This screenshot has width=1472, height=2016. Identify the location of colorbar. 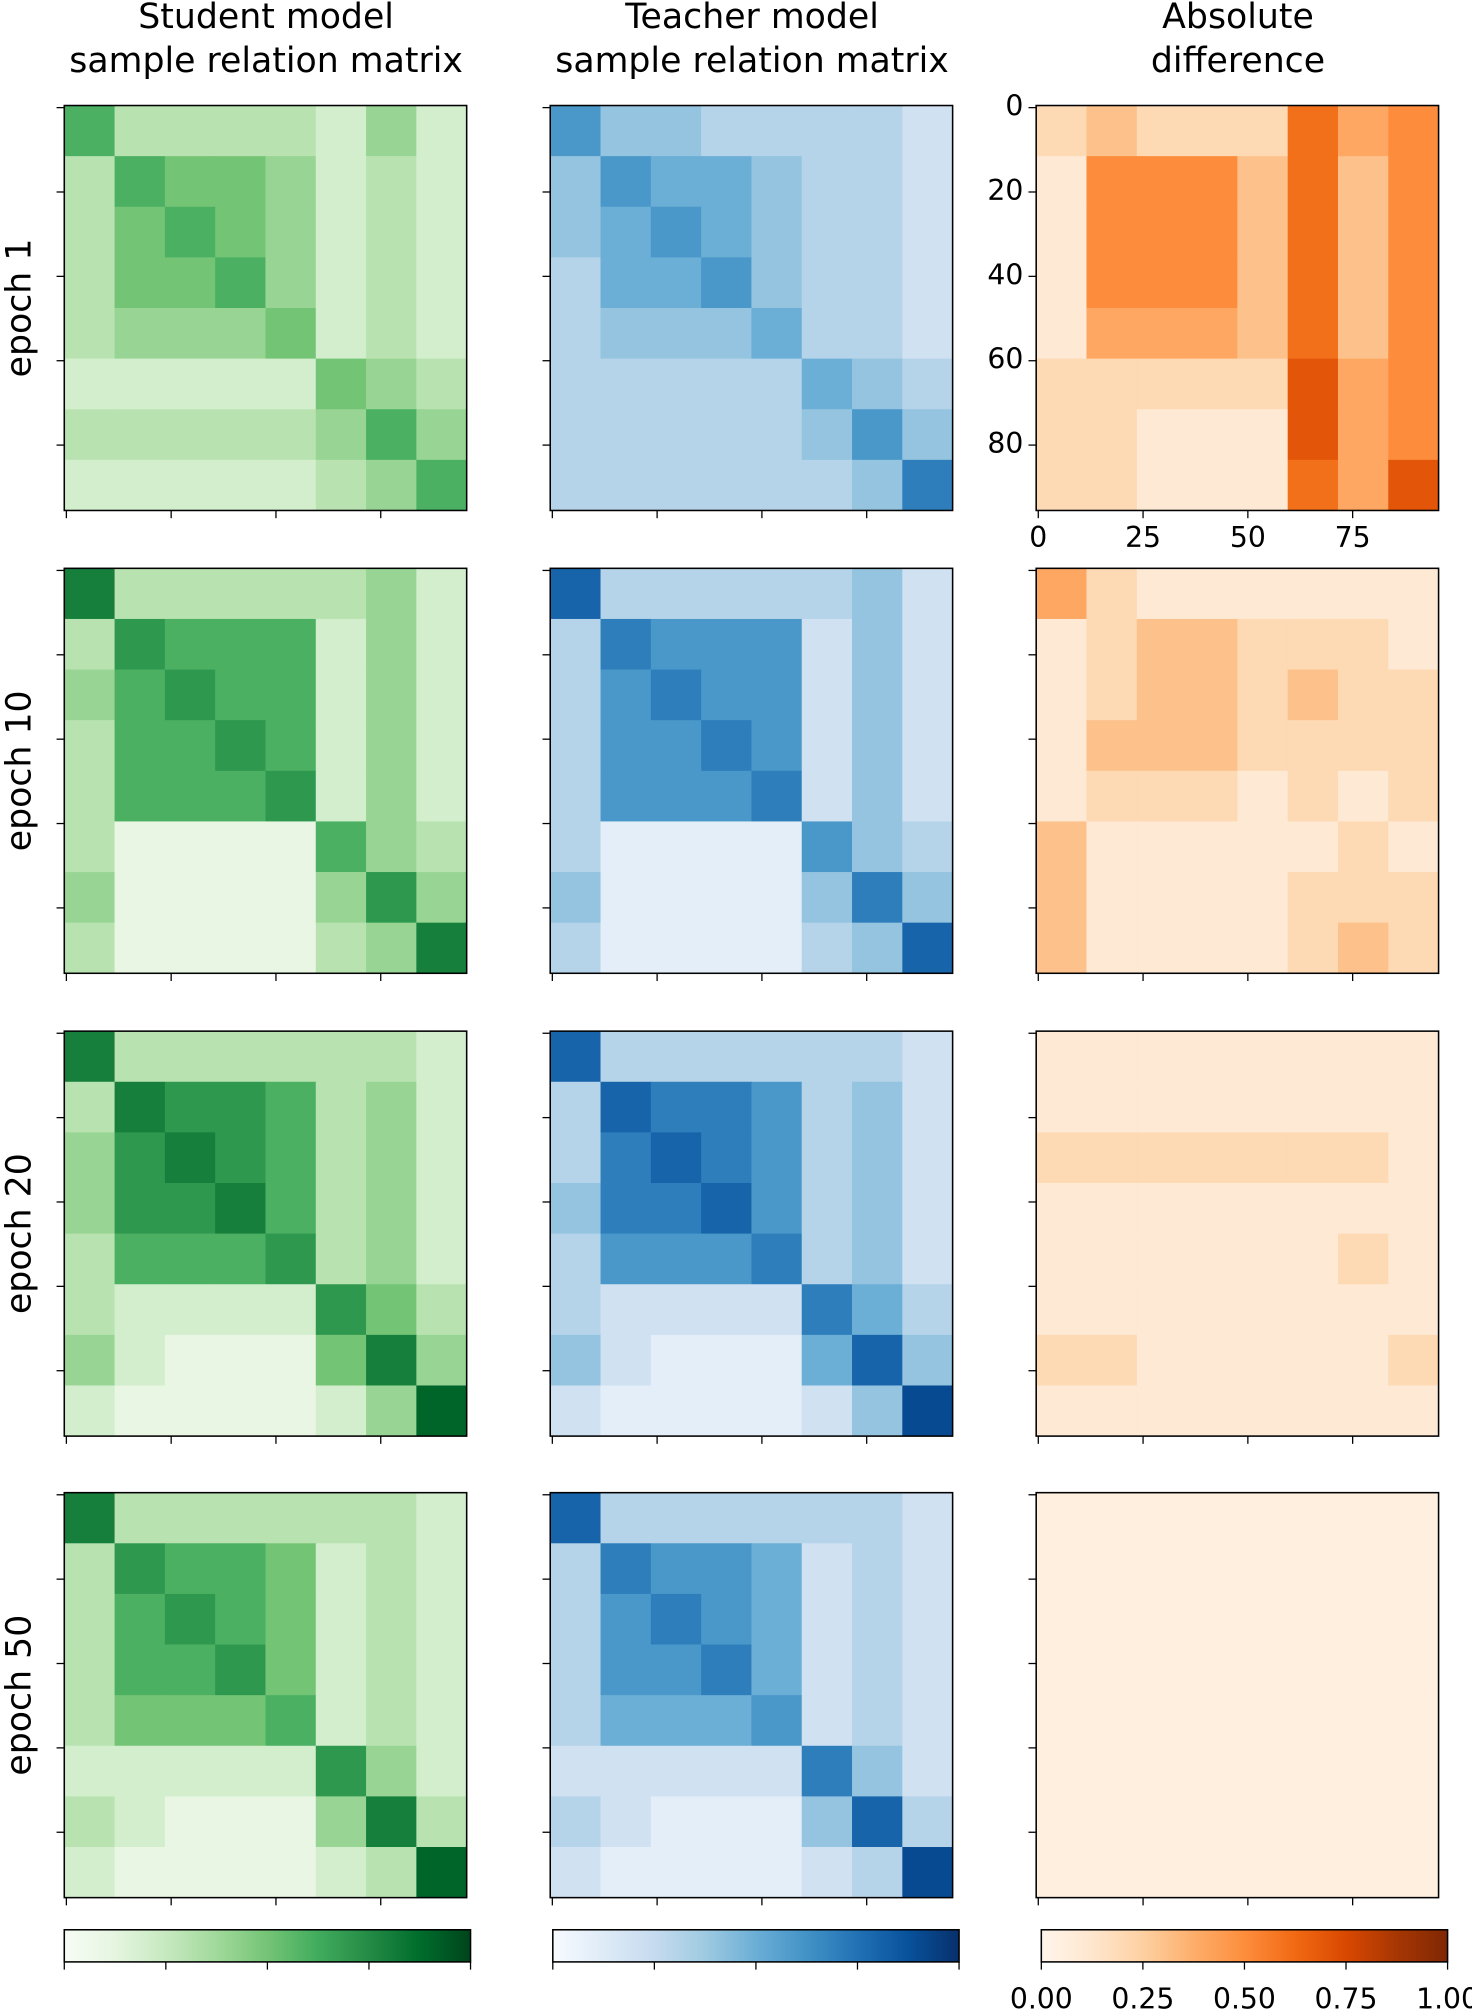
(267, 1945).